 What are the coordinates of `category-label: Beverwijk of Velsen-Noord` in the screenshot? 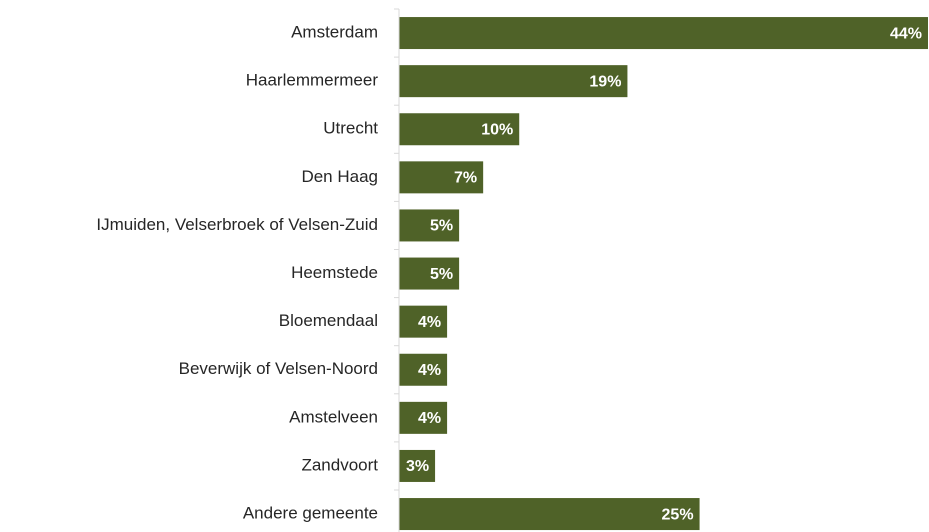 It's located at (278, 368).